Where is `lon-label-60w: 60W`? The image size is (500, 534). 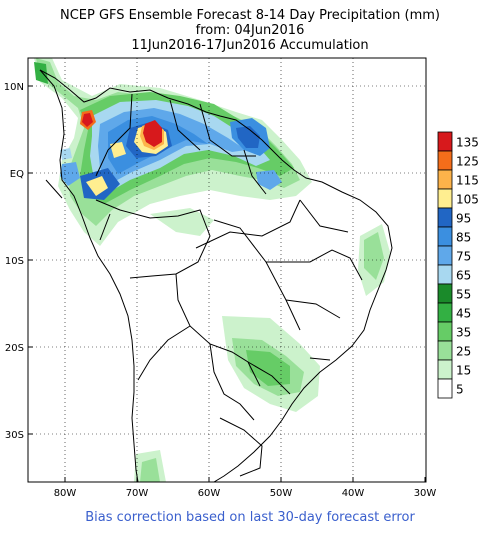 lon-label-60w: 60W is located at coordinates (209, 493).